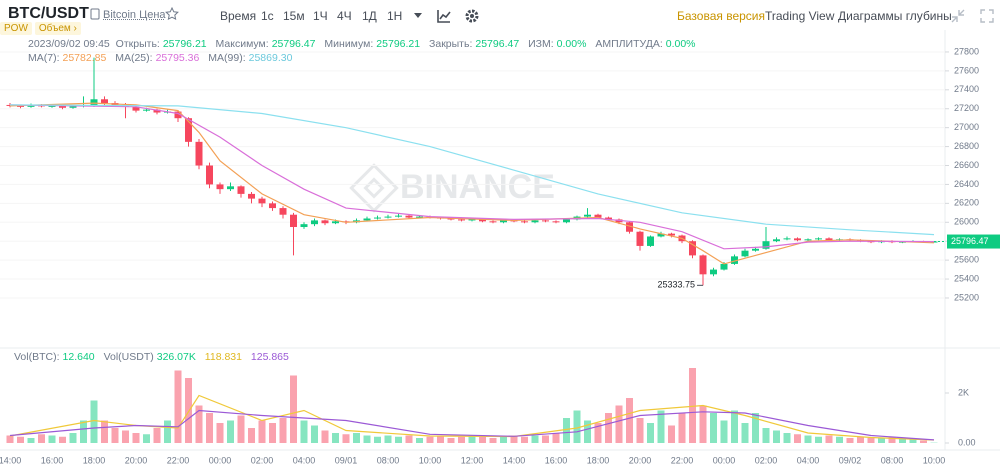 This screenshot has width=1000, height=468. Describe the element at coordinates (267, 16) in the screenshot. I see `interval: 1с` at that location.